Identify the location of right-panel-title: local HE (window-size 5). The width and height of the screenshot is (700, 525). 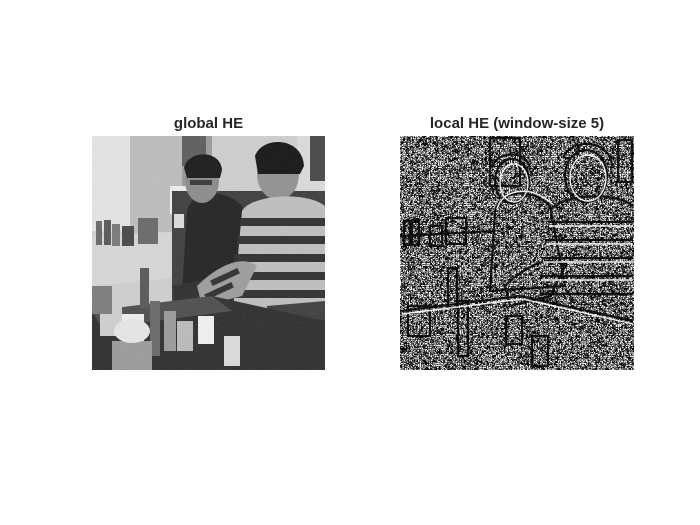
(517, 123).